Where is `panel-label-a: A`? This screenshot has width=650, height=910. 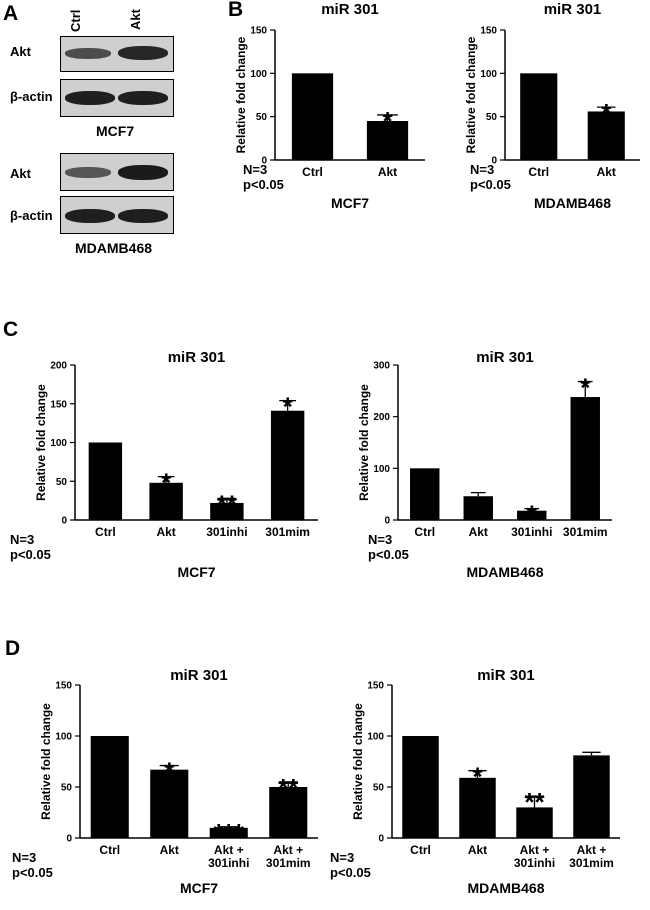
panel-label-a: A is located at coordinates (11, 13).